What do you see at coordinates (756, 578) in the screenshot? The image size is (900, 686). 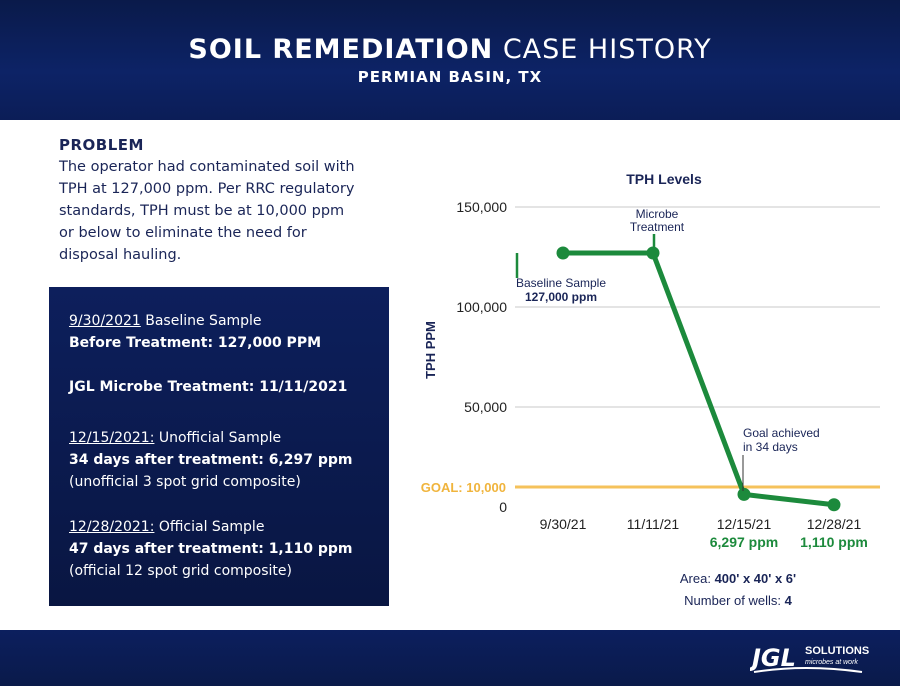 I see `area-value: 400' x 40' x 6'` at bounding box center [756, 578].